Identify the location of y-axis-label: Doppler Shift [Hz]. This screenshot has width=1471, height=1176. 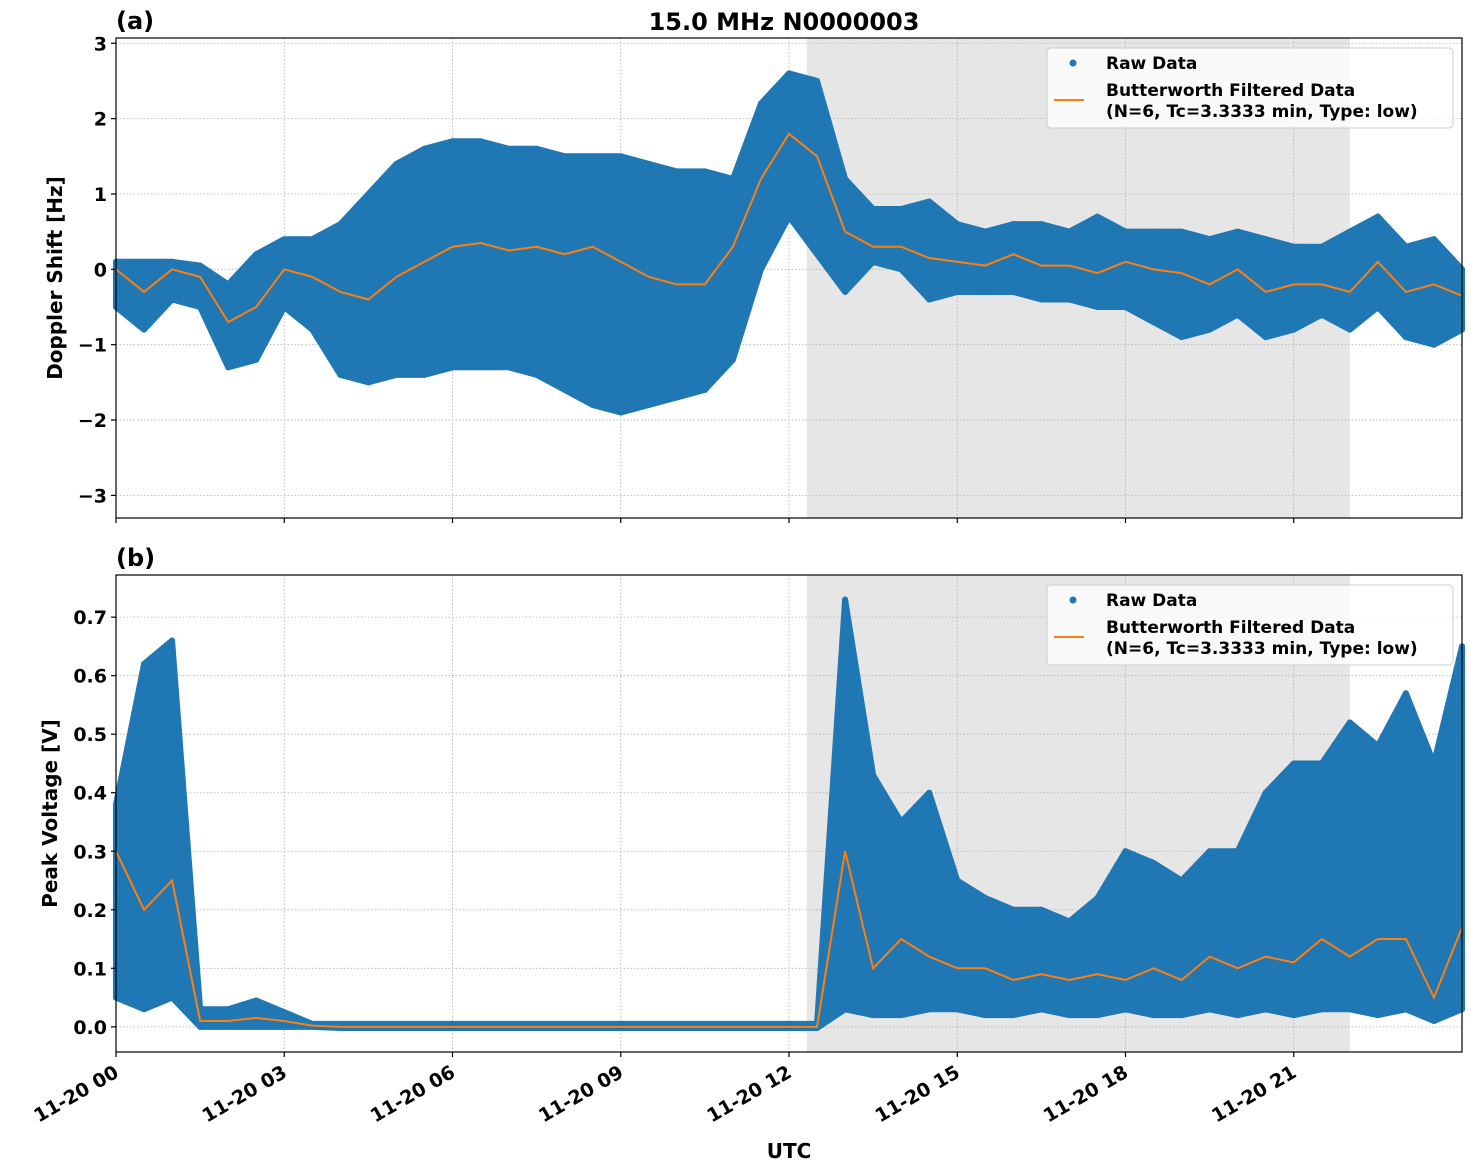
(55, 278).